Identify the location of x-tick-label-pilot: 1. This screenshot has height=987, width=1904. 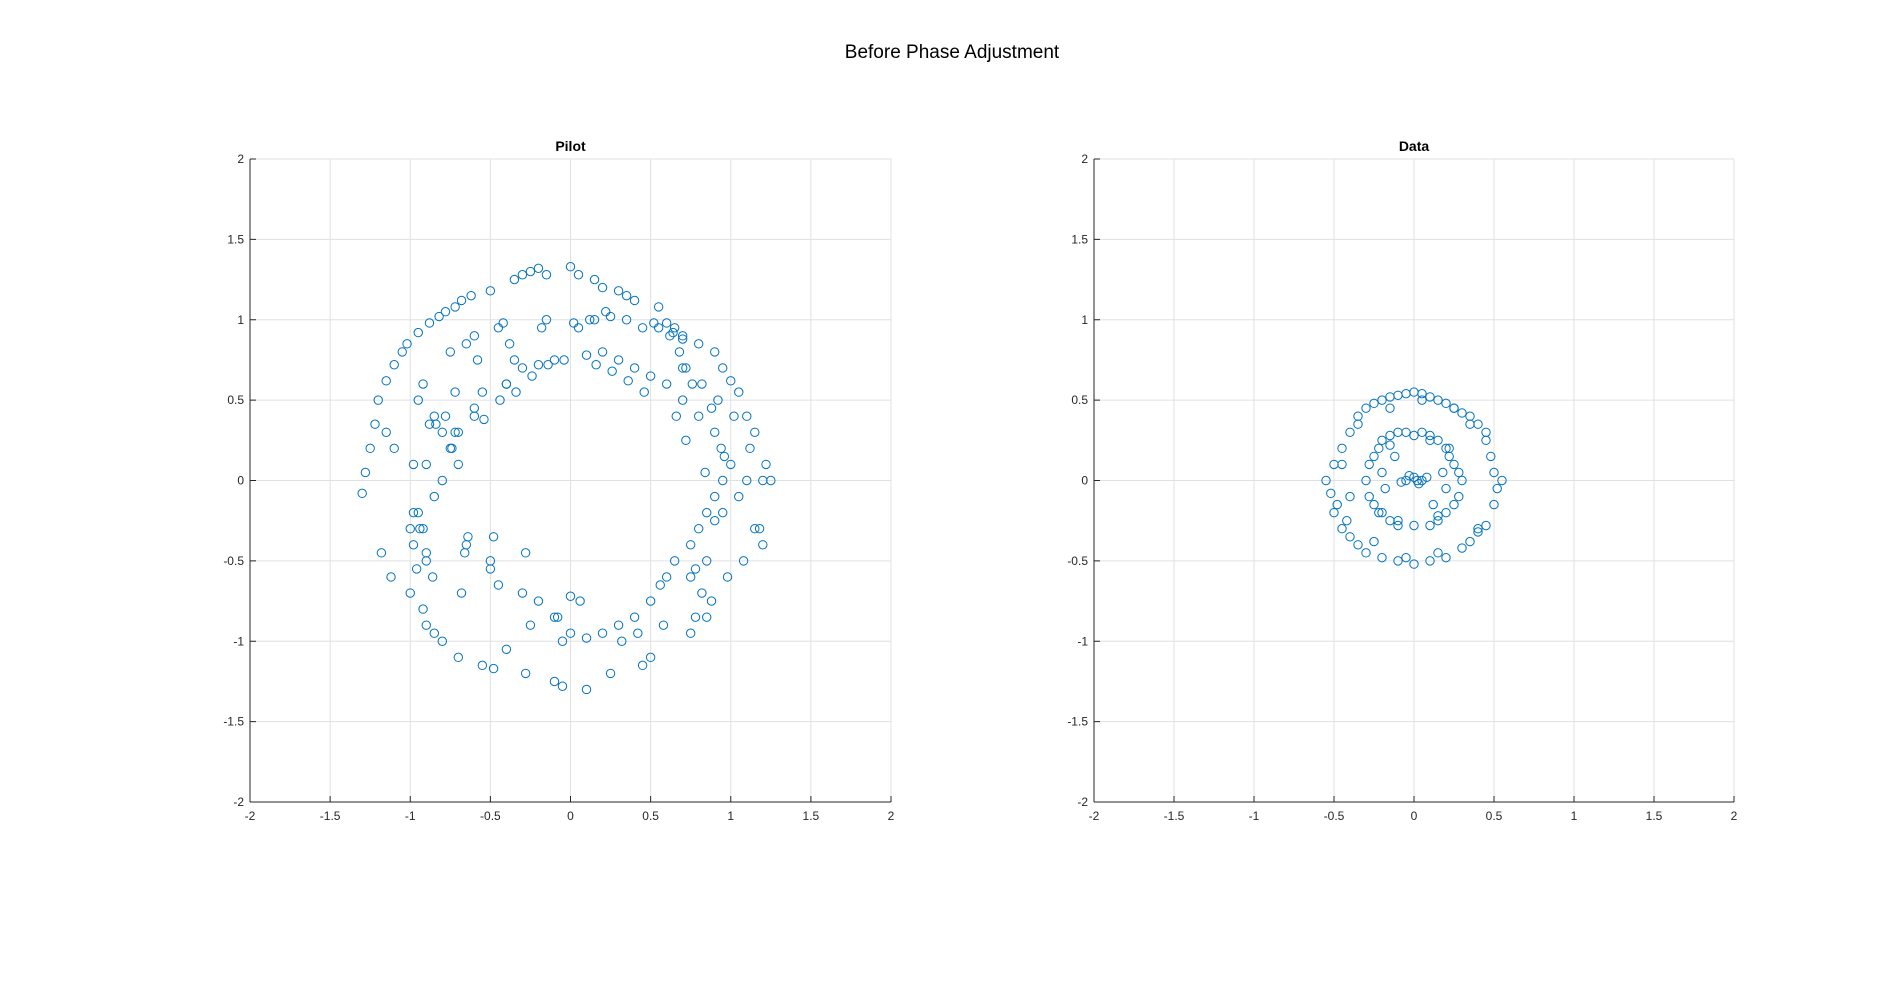
(730, 816).